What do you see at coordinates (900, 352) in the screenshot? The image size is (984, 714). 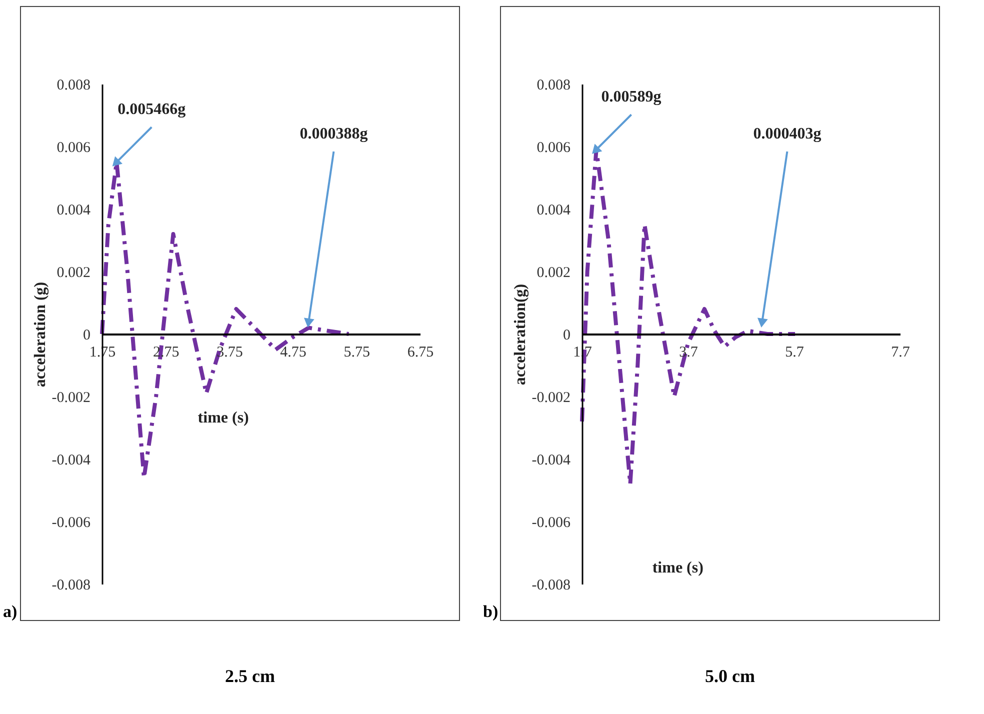 I see `x-tick-label: 7.7` at bounding box center [900, 352].